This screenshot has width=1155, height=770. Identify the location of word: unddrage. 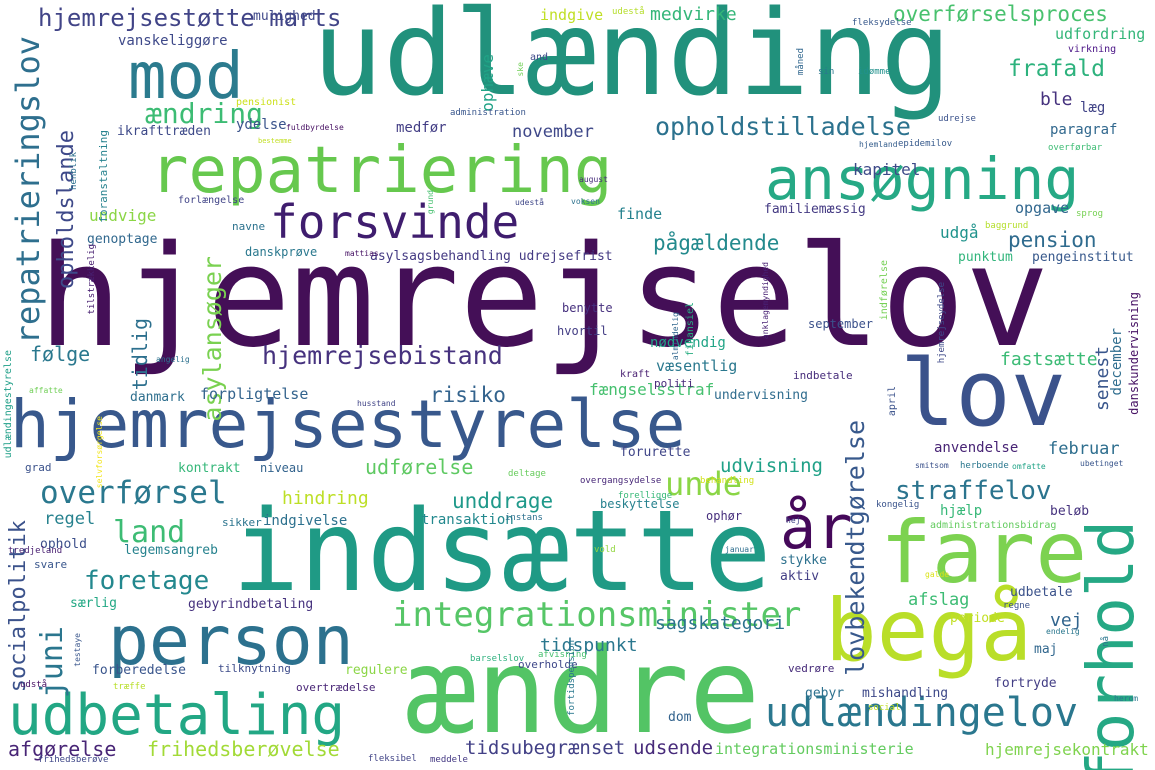
(503, 501).